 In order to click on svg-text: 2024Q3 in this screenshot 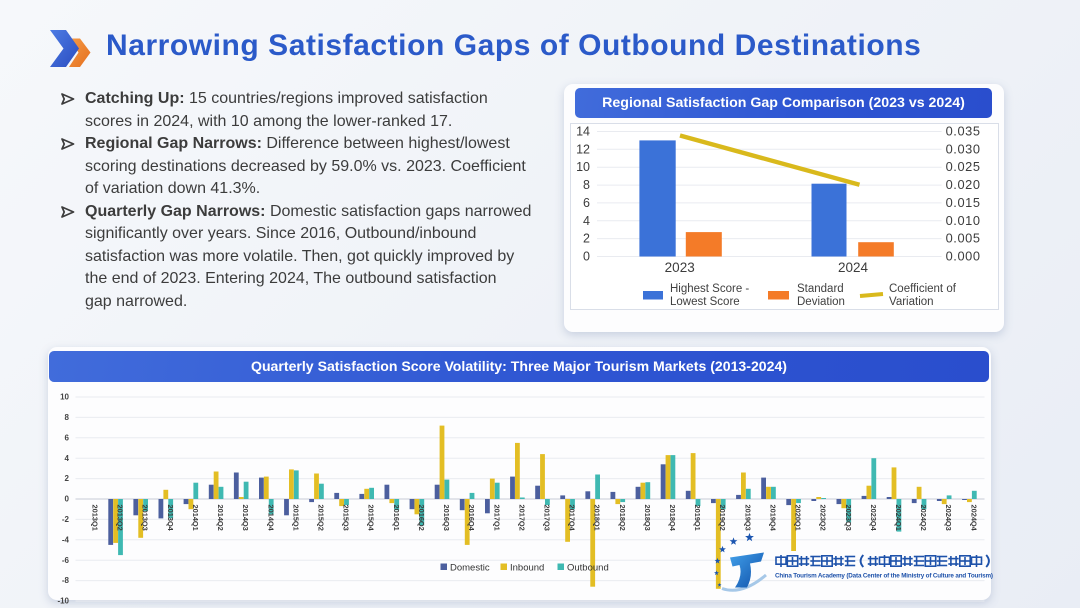, I will do `click(948, 518)`.